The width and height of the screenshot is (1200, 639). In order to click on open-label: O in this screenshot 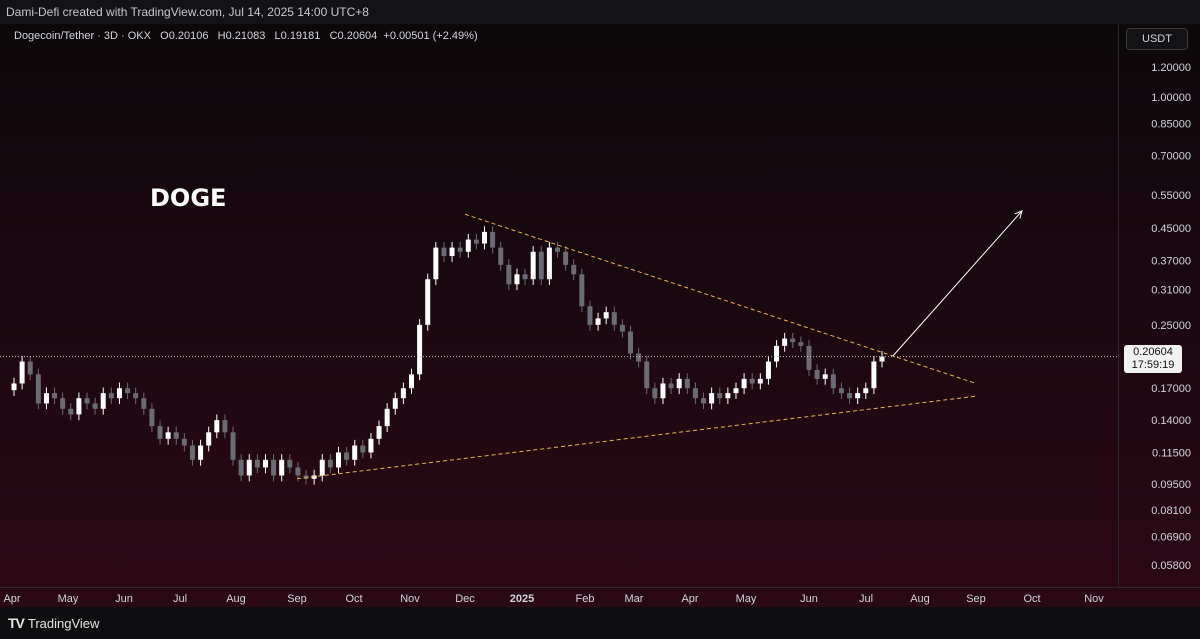, I will do `click(164, 36)`.